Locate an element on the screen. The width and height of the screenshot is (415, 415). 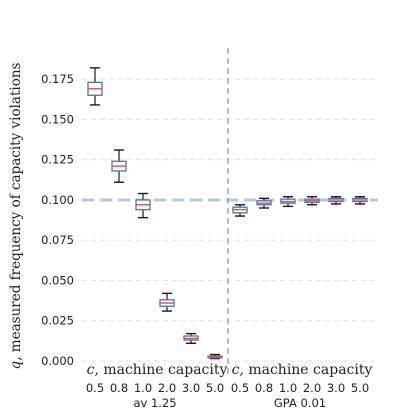
y-tick-label: 0.175 is located at coordinates (57, 79).